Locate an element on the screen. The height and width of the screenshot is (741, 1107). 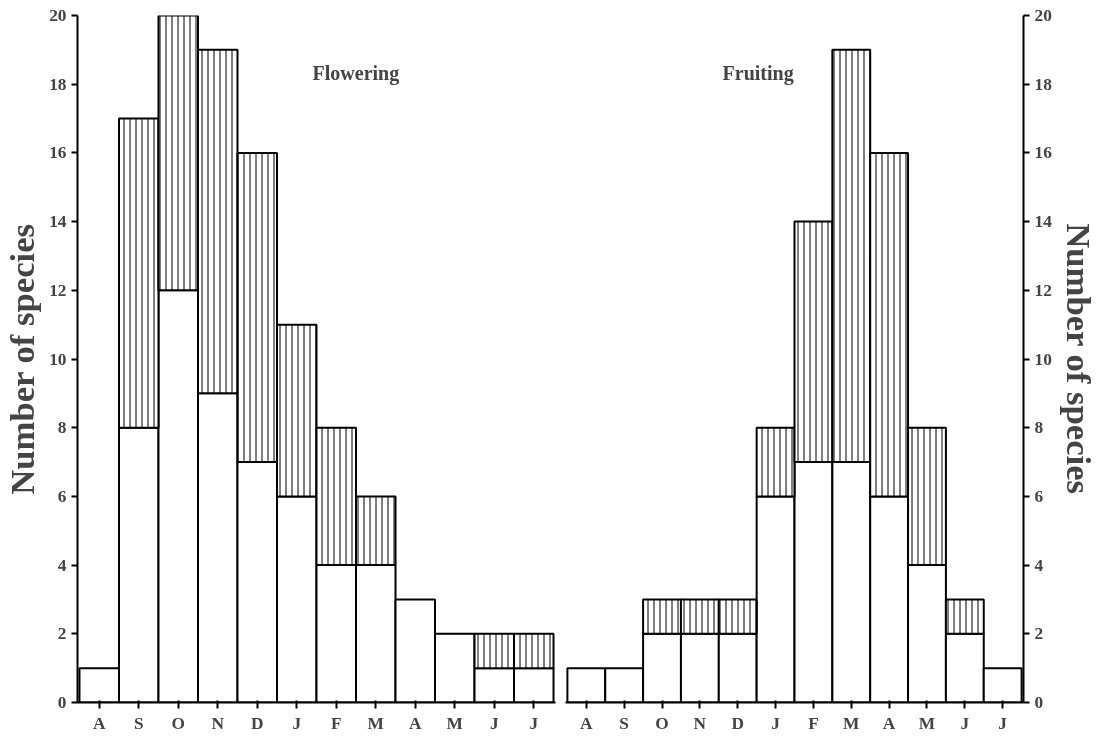
y-tick-label: 14 is located at coordinates (58, 222).